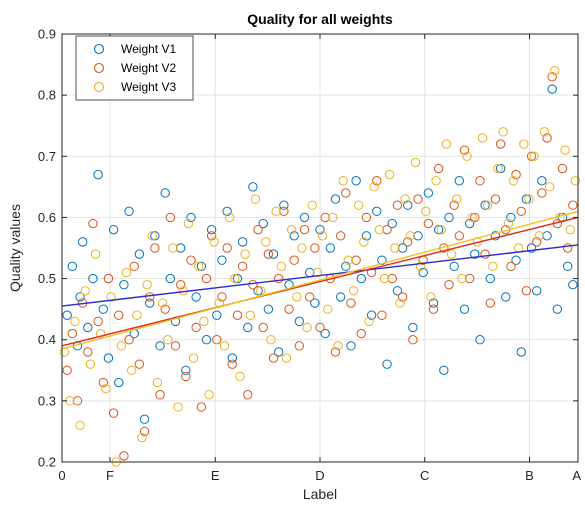 The width and height of the screenshot is (585, 510). I want to click on x-axis-label: Label, so click(320, 494).